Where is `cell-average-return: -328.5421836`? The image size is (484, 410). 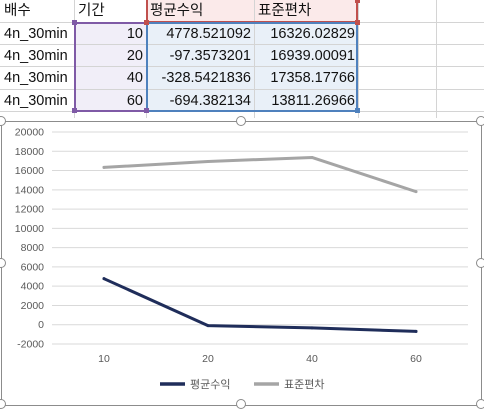
cell-average-return: -328.5421836 is located at coordinates (206, 78).